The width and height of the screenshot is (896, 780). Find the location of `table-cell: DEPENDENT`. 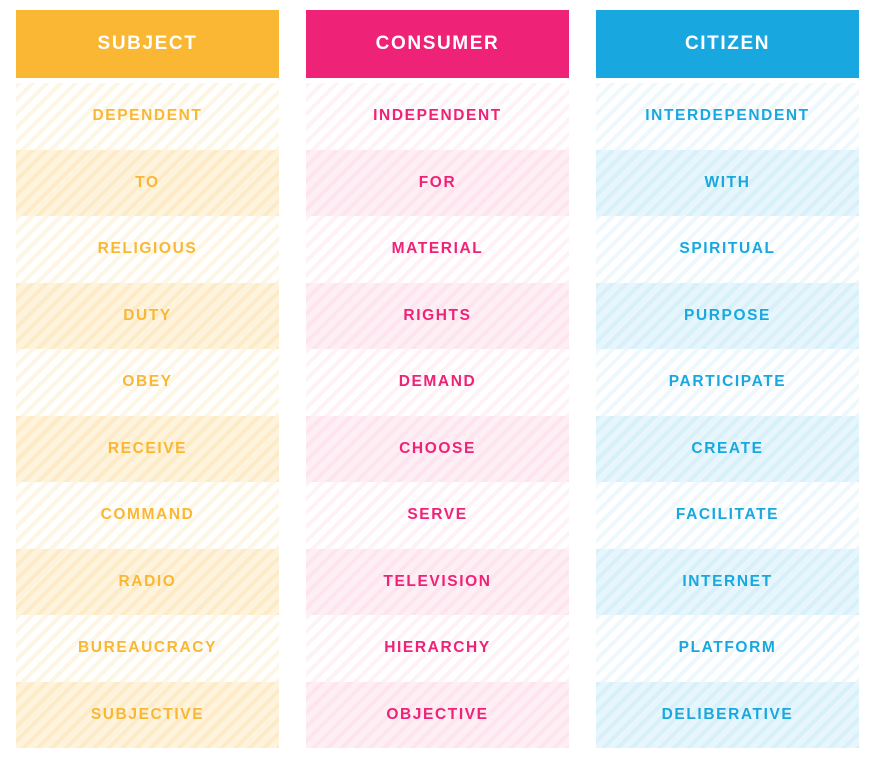

table-cell: DEPENDENT is located at coordinates (147, 116).